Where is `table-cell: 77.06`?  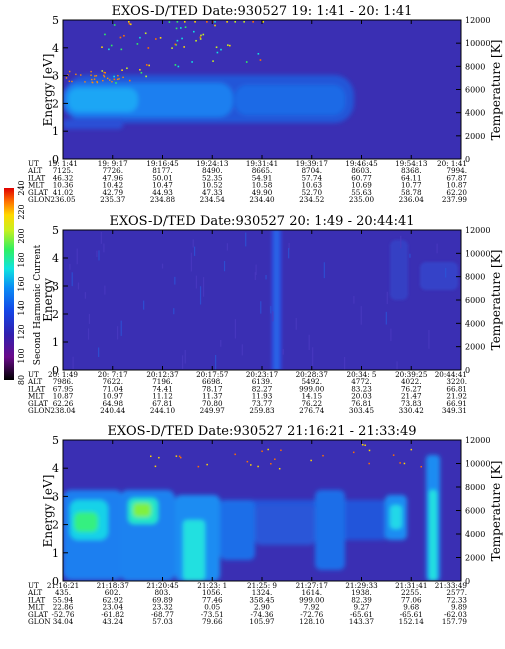 table-cell: 77.06 is located at coordinates (411, 599).